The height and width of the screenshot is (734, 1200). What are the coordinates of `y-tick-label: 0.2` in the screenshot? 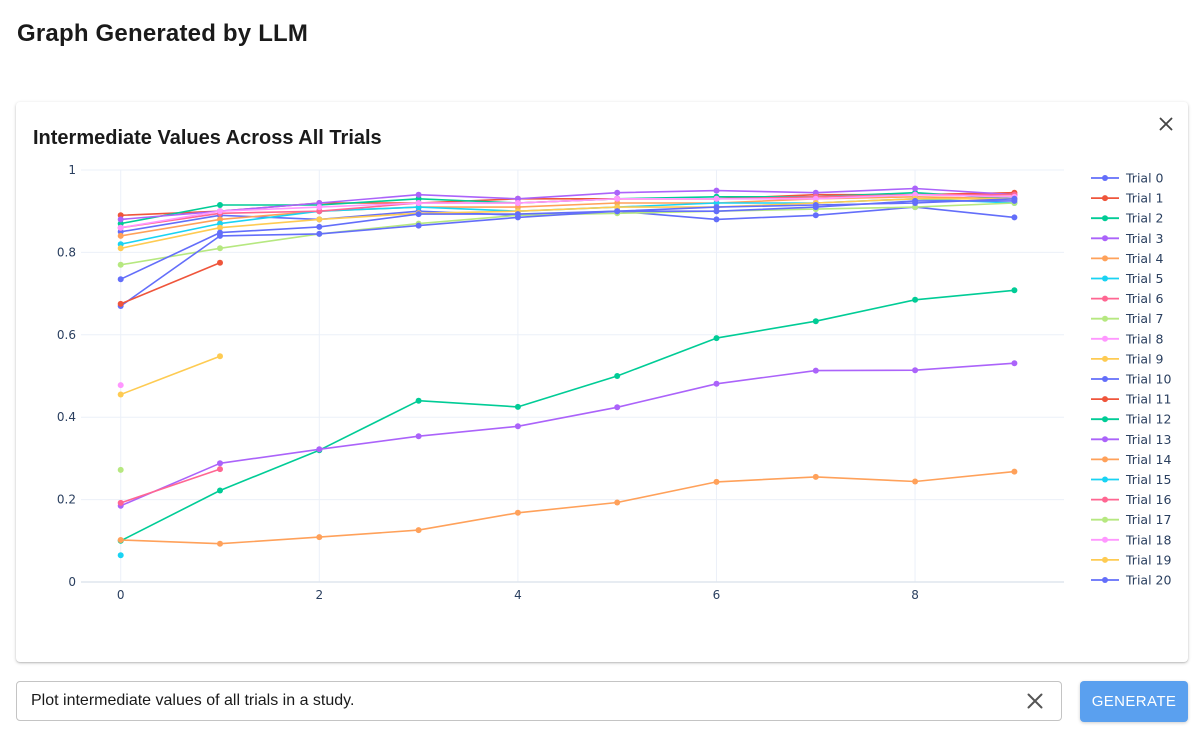 It's located at (66, 500).